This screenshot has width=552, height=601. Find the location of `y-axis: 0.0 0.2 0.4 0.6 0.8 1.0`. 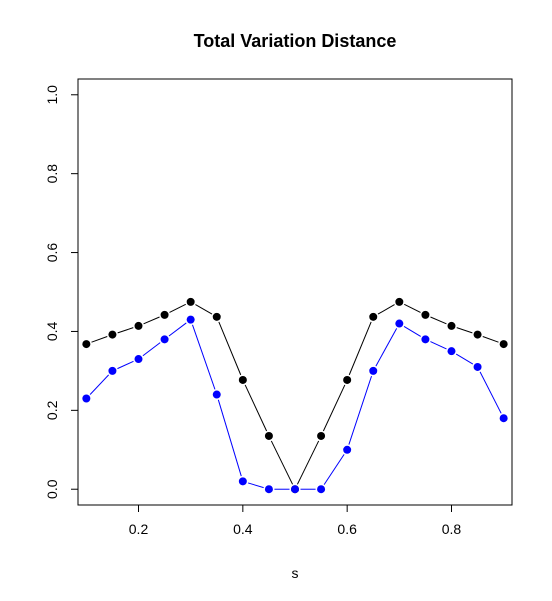

y-axis: 0.0 0.2 0.4 0.6 0.8 1.0 is located at coordinates (61, 292).